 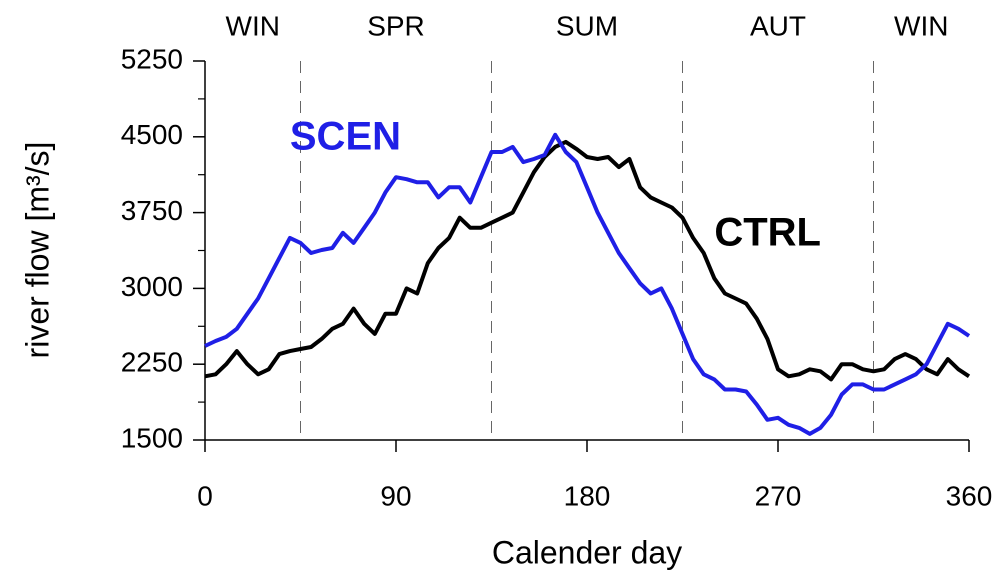 I want to click on season-label: SPR, so click(x=396, y=25).